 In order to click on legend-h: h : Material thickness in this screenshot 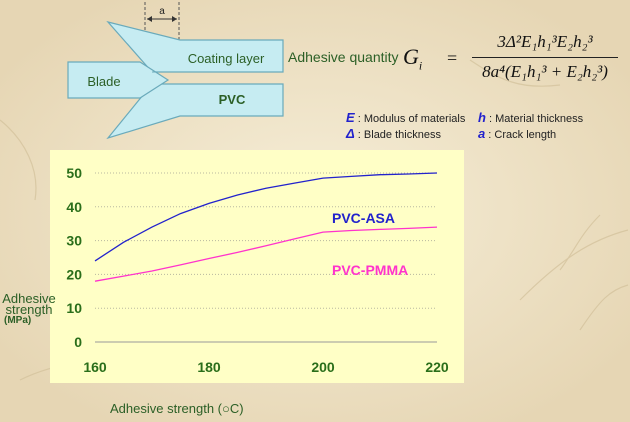, I will do `click(530, 117)`.